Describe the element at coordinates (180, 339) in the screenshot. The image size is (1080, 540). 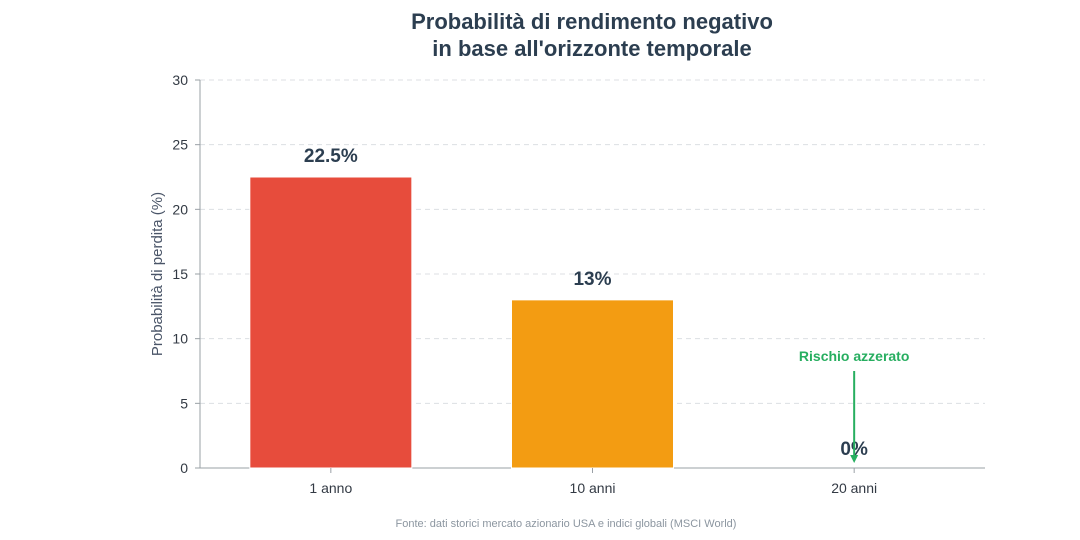
I see `y-tick-label: 10` at that location.